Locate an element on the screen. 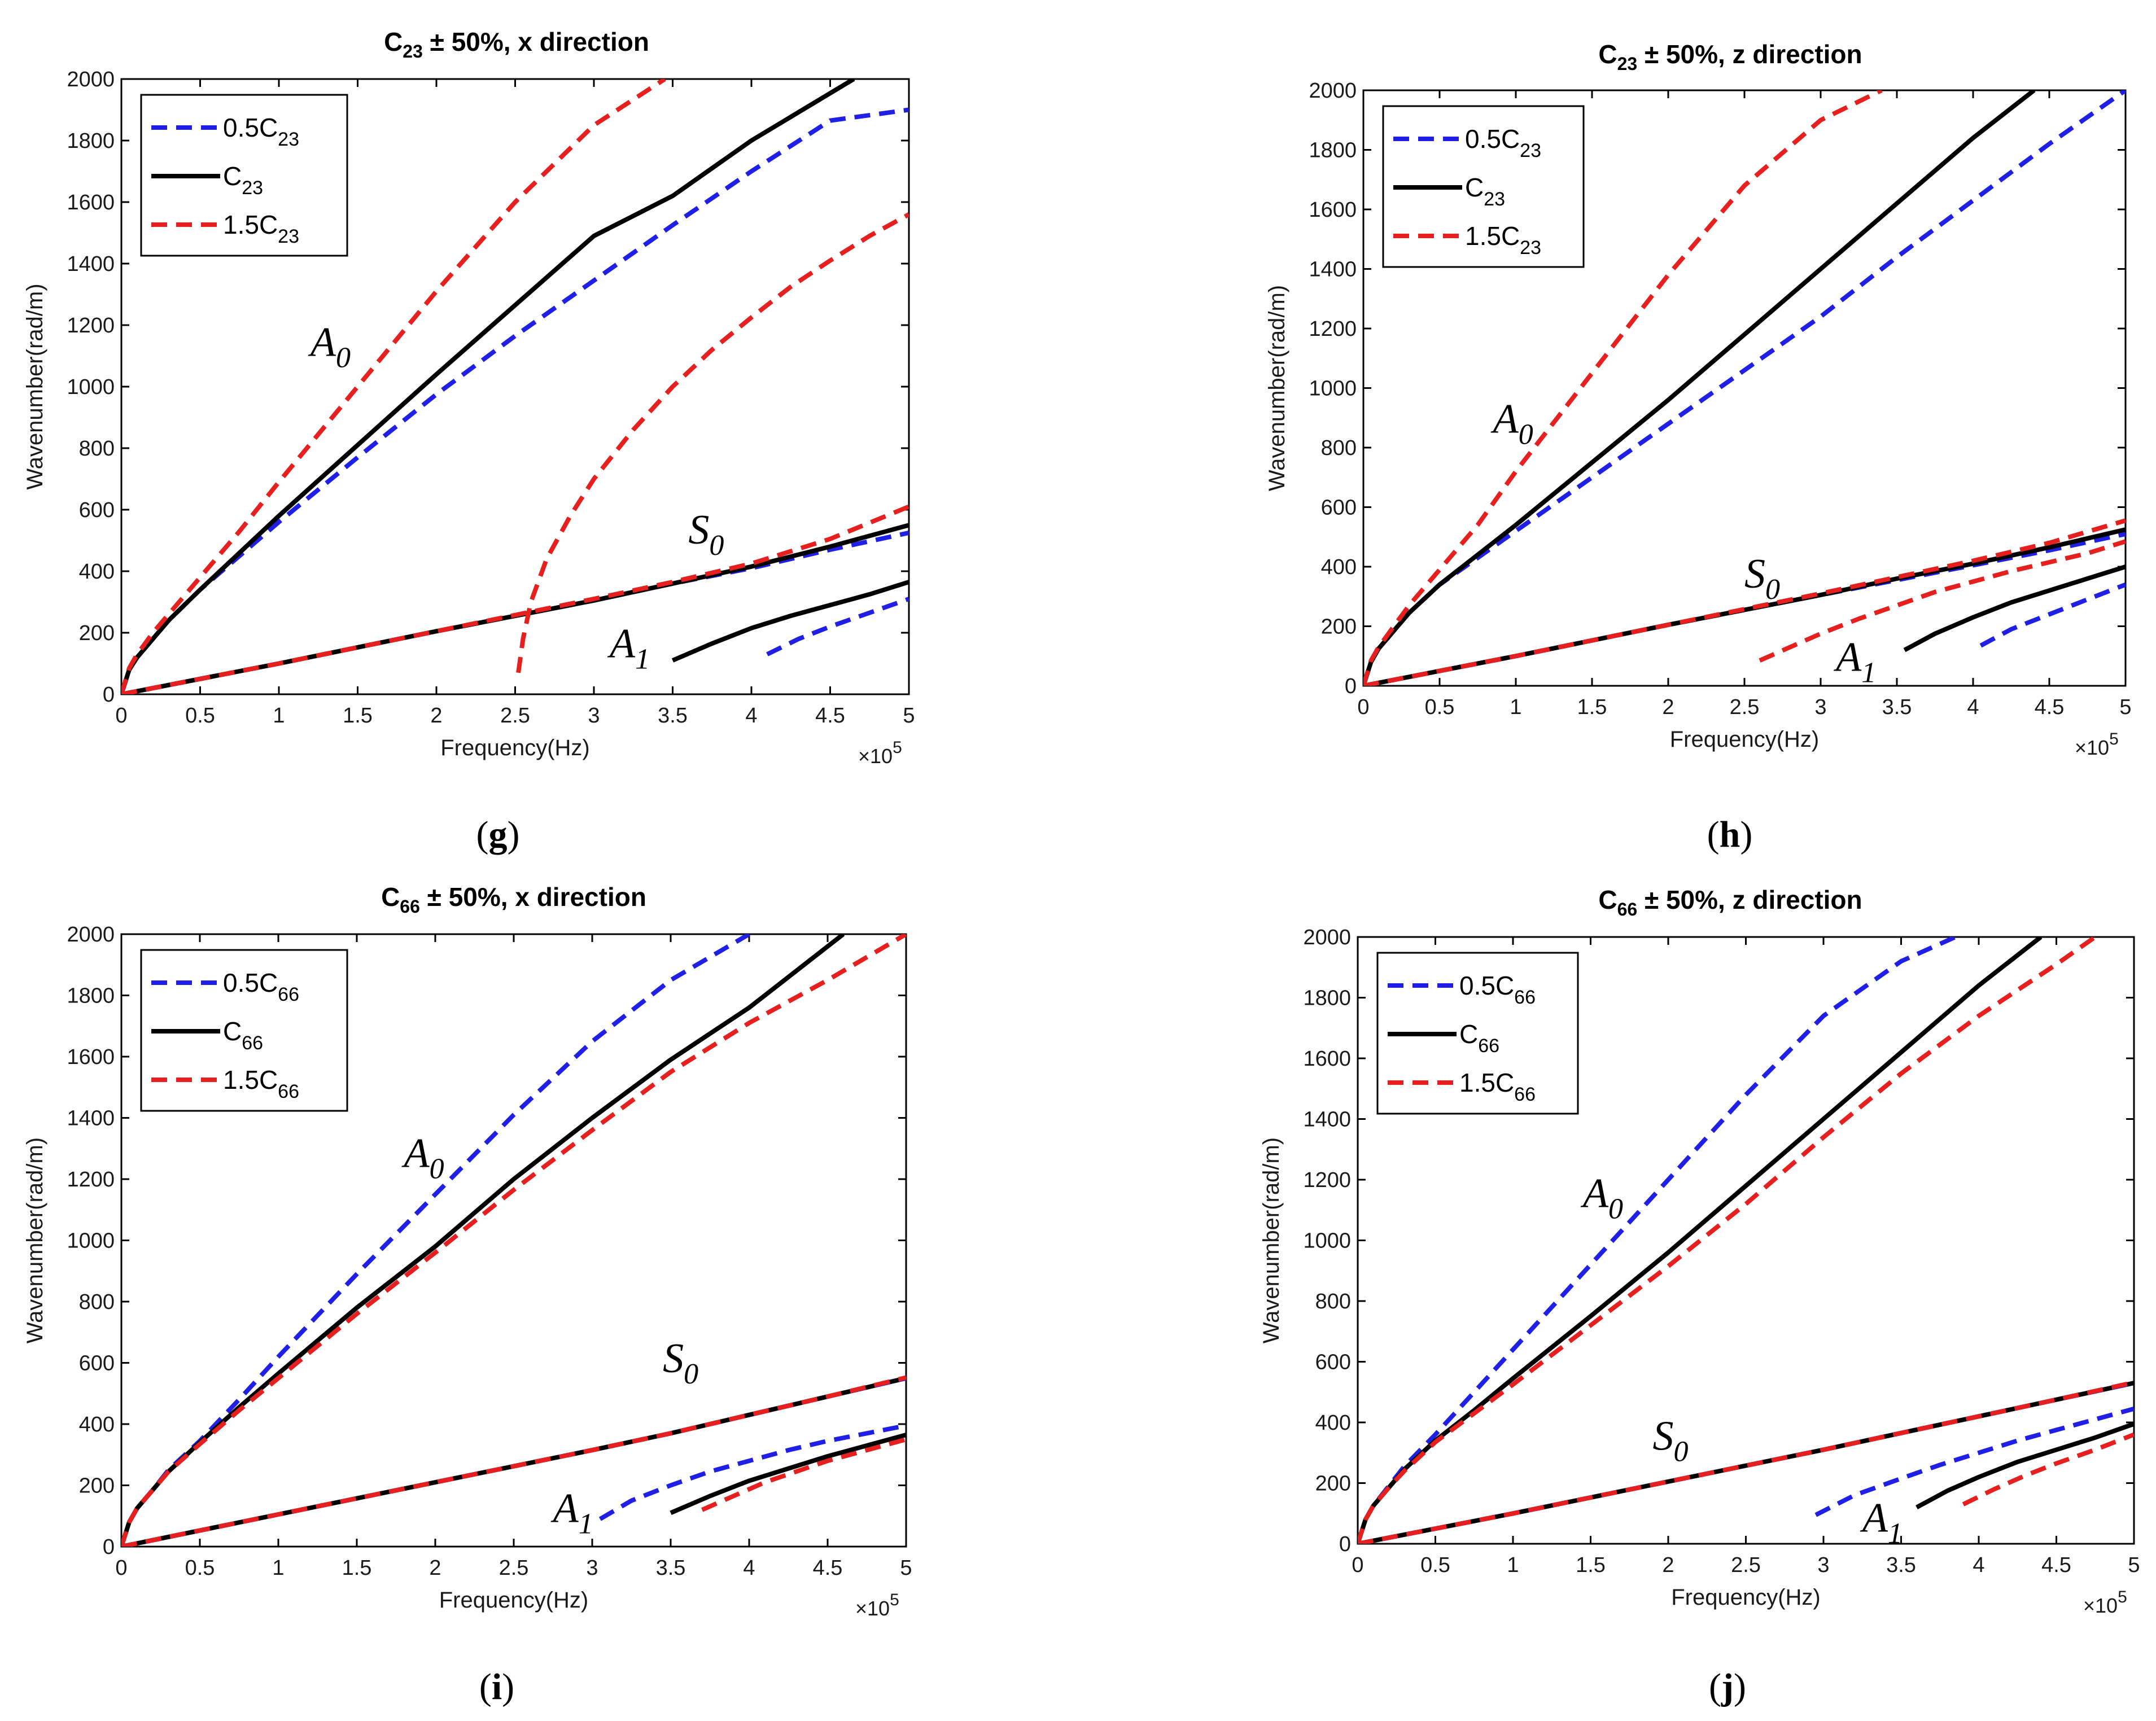  panel-caption: (h) is located at coordinates (1730, 834).